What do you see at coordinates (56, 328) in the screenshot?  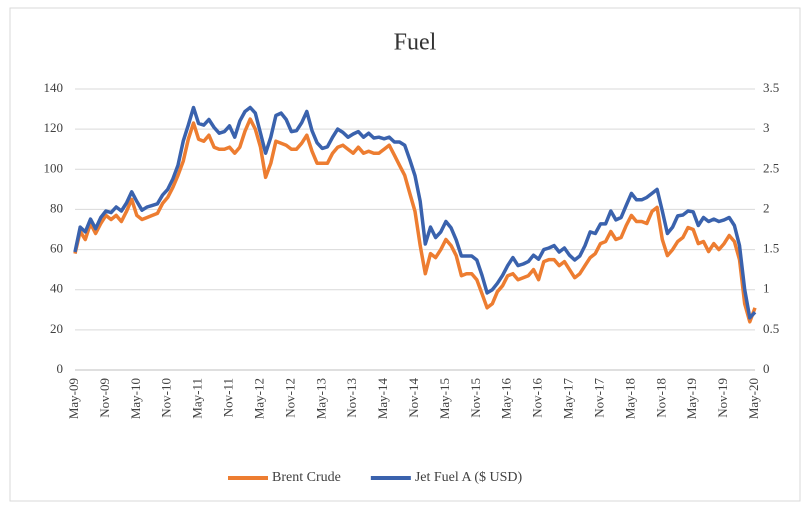 I see `y-tick-label: 20` at bounding box center [56, 328].